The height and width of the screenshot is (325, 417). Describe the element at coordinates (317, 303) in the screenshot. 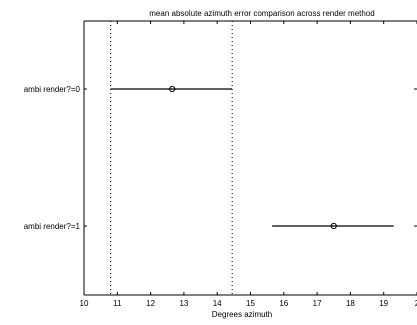

I see `x-tick-label: 17` at that location.